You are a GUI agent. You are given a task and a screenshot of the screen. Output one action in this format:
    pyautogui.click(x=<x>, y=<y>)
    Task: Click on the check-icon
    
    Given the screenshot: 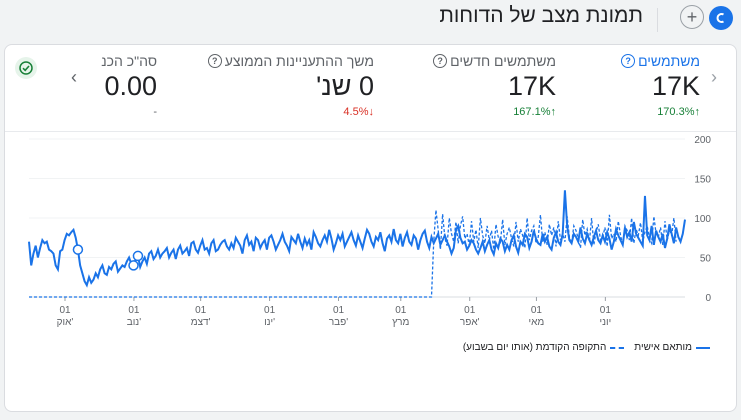 What is the action you would take?
    pyautogui.click(x=26, y=68)
    